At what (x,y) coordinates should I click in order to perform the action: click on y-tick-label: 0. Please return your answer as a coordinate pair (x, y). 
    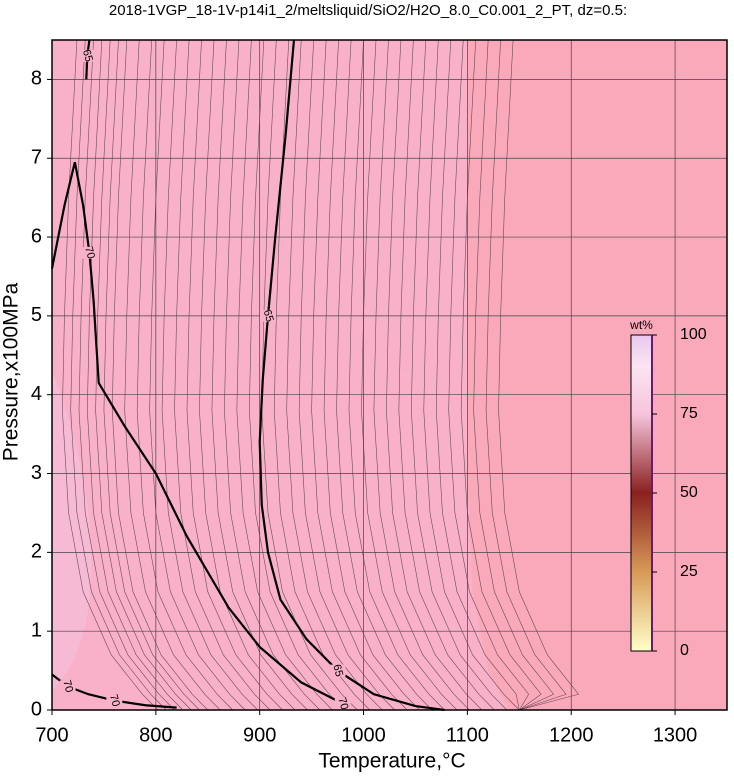
    Looking at the image, I should click on (36, 709).